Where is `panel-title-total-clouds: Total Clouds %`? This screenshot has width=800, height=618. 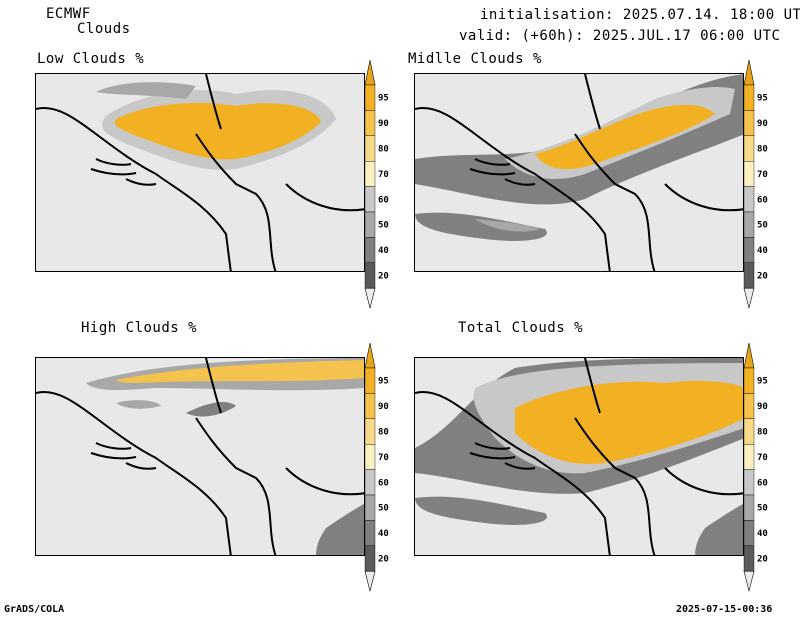 panel-title-total-clouds: Total Clouds % is located at coordinates (521, 328).